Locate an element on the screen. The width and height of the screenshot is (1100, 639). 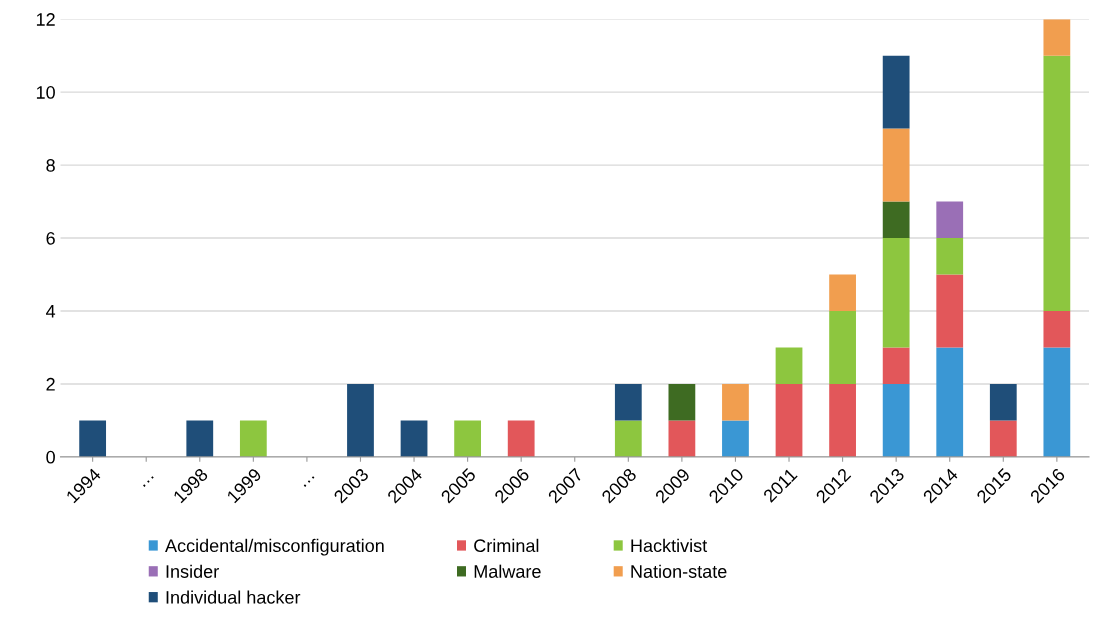
y-tick-label: 10 is located at coordinates (45, 92).